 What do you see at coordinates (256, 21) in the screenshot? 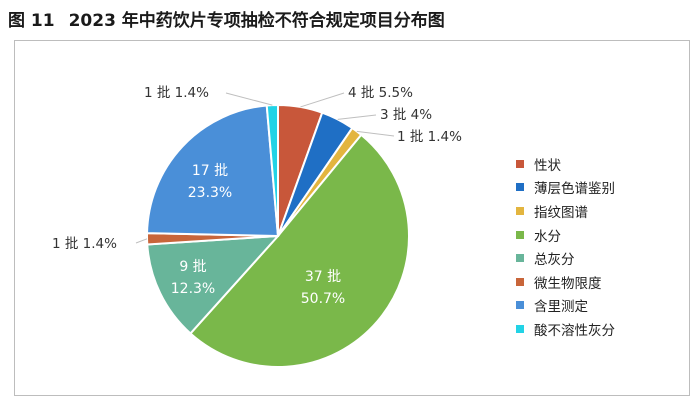
I see `figure-title-text: 2023 年中药饮片专项抽检不符合规定项目分布图` at bounding box center [256, 21].